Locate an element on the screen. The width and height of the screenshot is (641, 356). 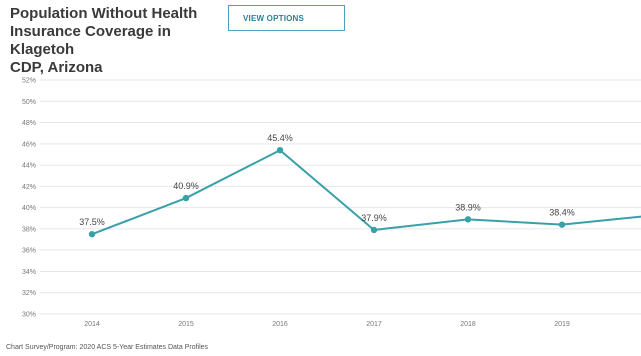
data-label: 37.9% is located at coordinates (374, 218).